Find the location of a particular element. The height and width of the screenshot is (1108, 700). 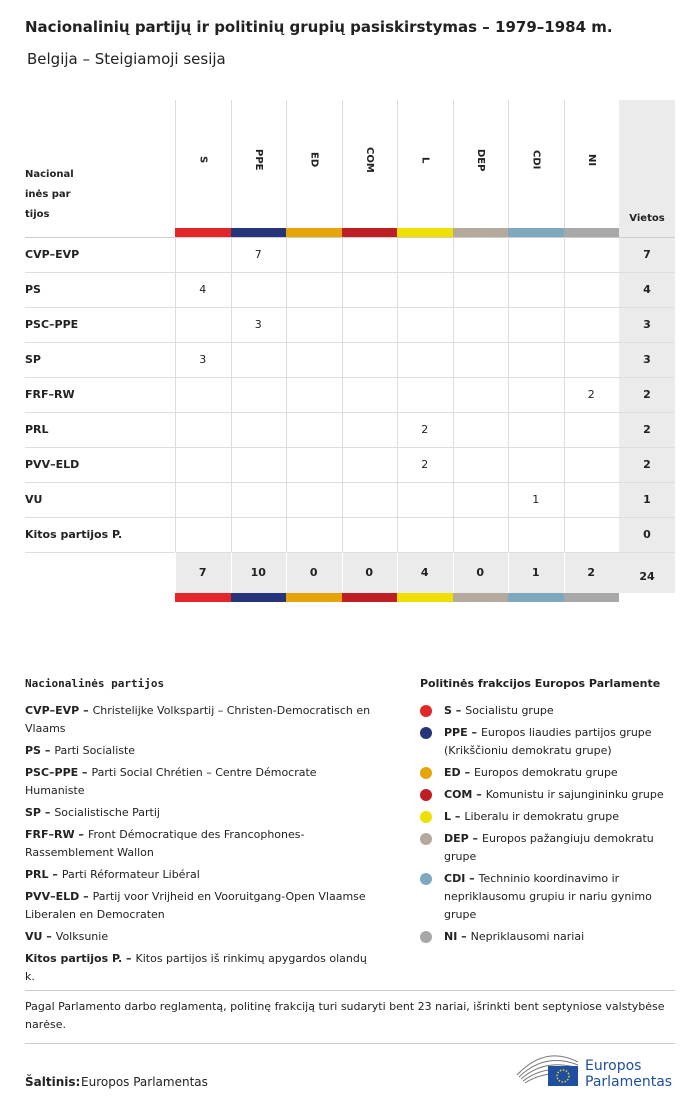

logo-text: Europos is located at coordinates (613, 1066).